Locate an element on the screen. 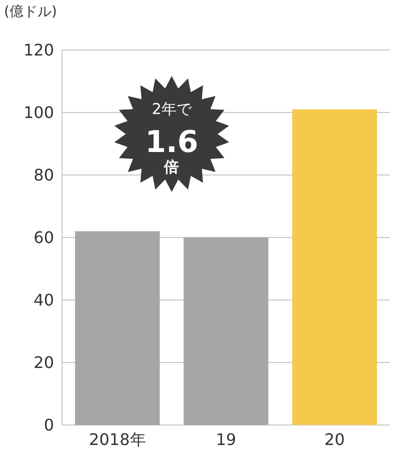 This screenshot has height=457, width=404. annotation: 2年で is located at coordinates (172, 109).